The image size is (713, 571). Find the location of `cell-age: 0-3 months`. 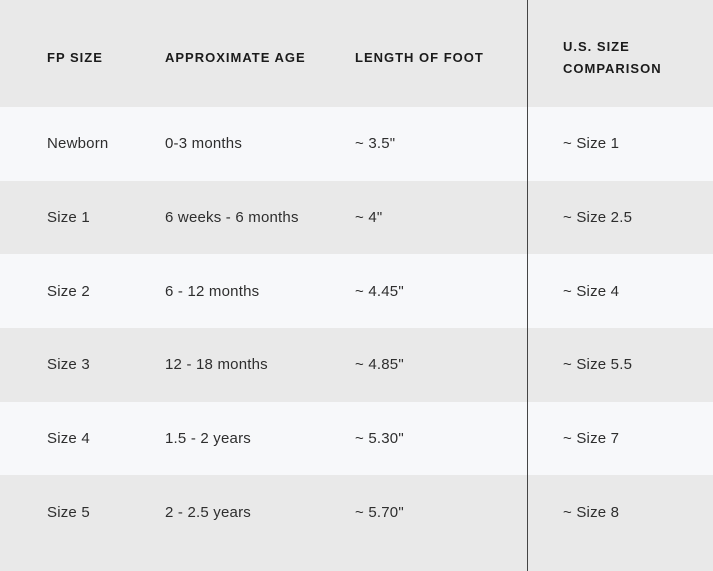

cell-age: 0-3 months is located at coordinates (204, 144).